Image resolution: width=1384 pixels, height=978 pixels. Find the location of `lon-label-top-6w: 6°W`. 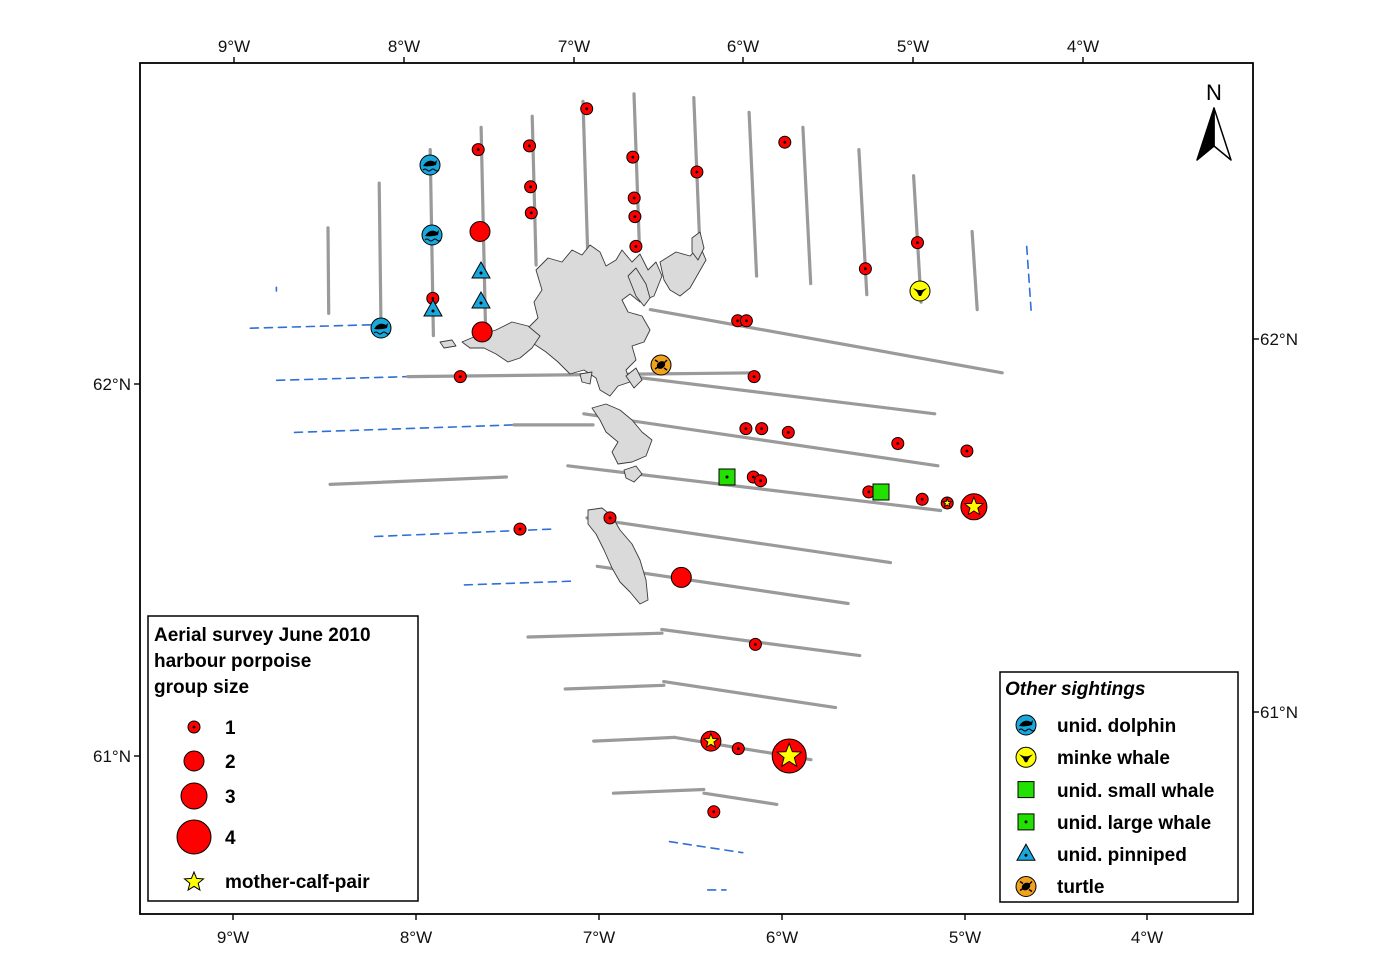

lon-label-top-6w: 6°W is located at coordinates (743, 46).